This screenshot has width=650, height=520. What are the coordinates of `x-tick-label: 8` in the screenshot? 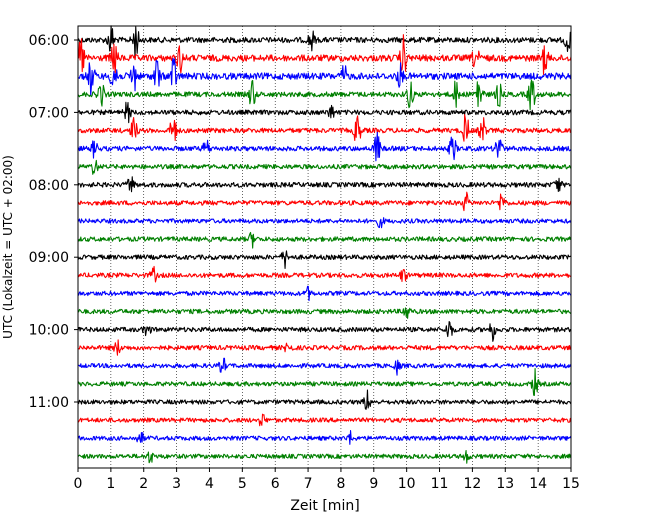 It's located at (340, 484).